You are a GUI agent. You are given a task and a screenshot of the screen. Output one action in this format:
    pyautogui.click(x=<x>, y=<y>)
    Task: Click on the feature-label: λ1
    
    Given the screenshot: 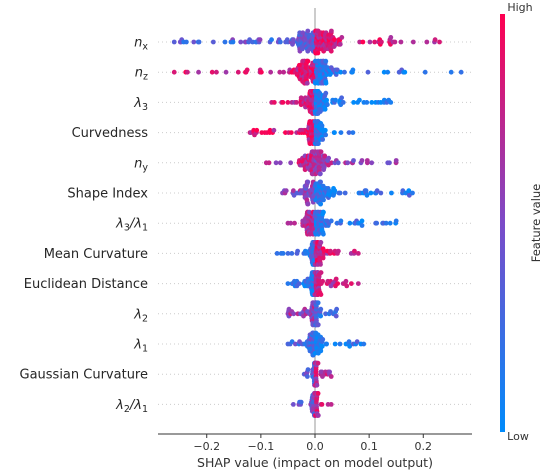 What is the action you would take?
    pyautogui.click(x=140, y=346)
    